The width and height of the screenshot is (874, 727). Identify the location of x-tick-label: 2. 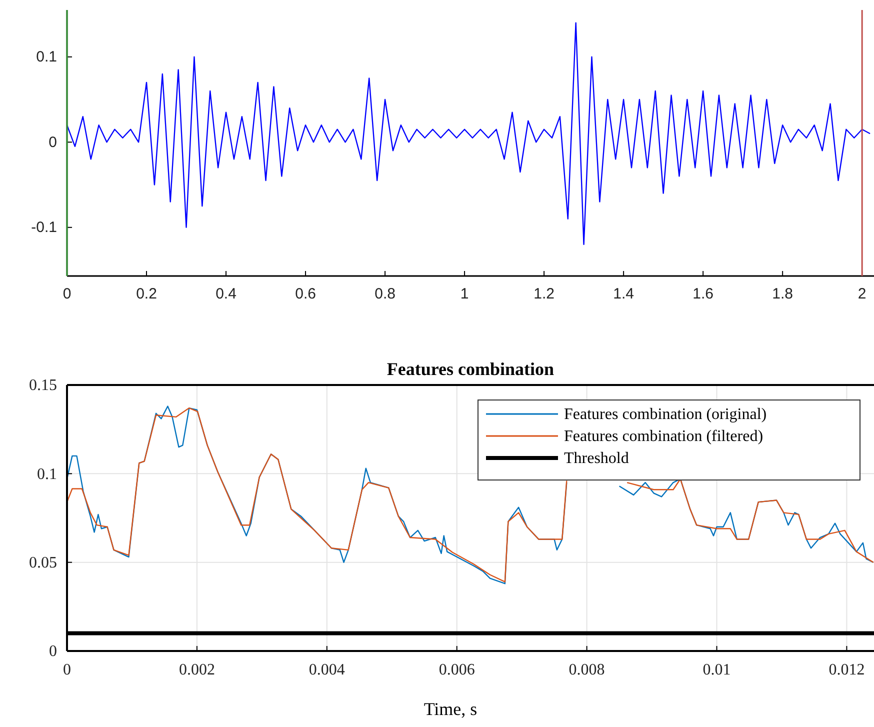
(862, 294).